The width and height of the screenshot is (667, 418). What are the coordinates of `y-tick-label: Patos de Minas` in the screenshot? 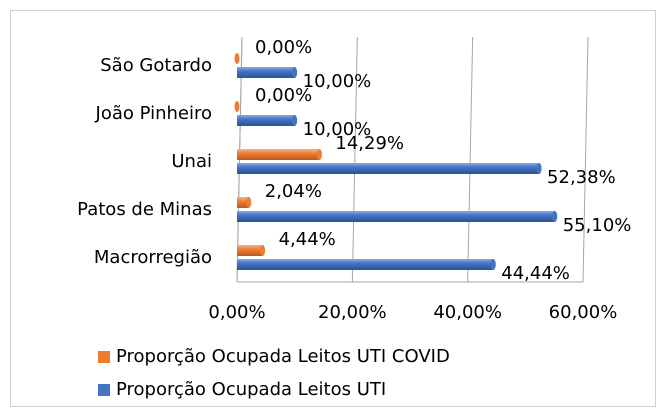 It's located at (144, 209).